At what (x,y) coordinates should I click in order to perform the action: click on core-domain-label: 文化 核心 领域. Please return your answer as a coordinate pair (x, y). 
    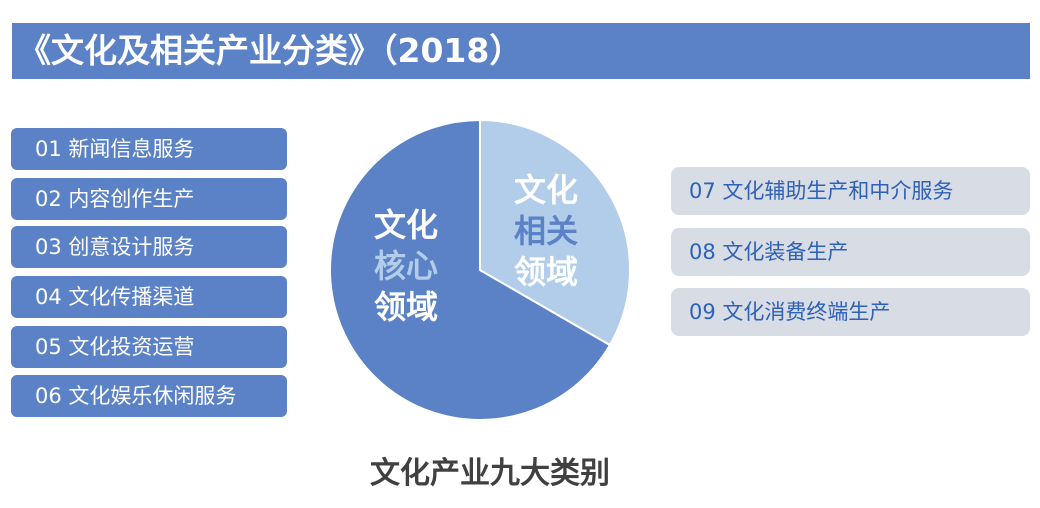
    Looking at the image, I should click on (406, 266).